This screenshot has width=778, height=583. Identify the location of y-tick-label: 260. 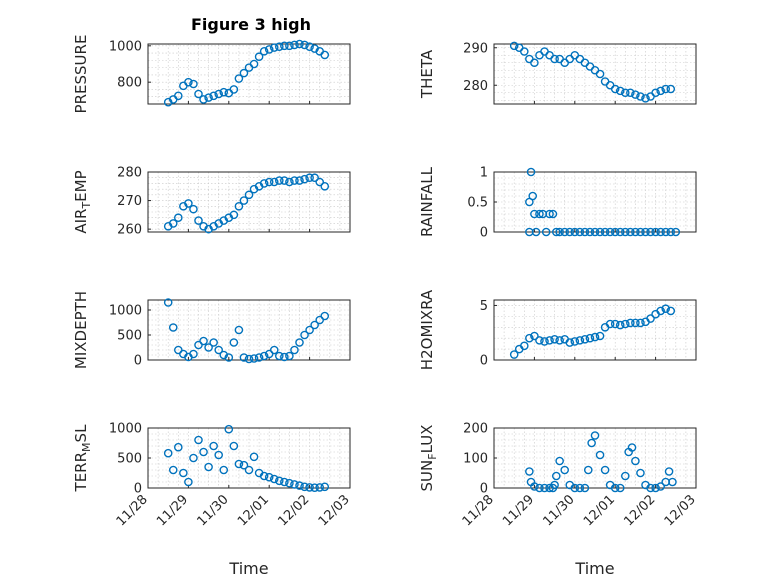
(129, 230).